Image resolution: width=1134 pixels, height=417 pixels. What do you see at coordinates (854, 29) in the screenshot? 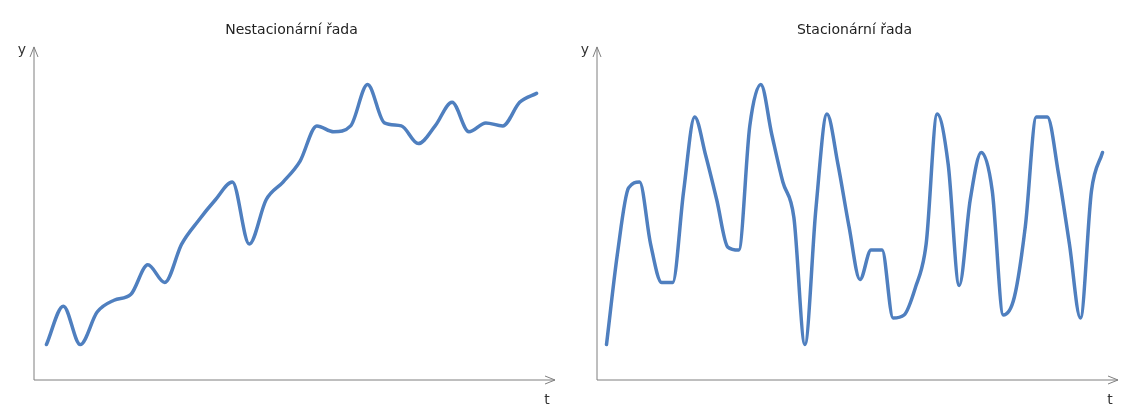
I see `chart-title: Stacionární řada` at bounding box center [854, 29].